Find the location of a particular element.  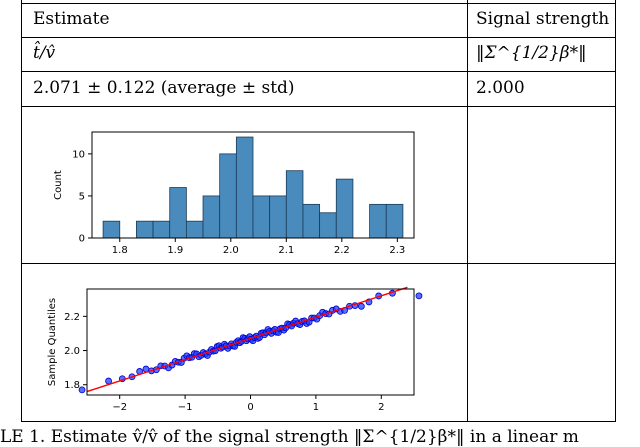

y-tick-label: 0 is located at coordinates (82, 239).